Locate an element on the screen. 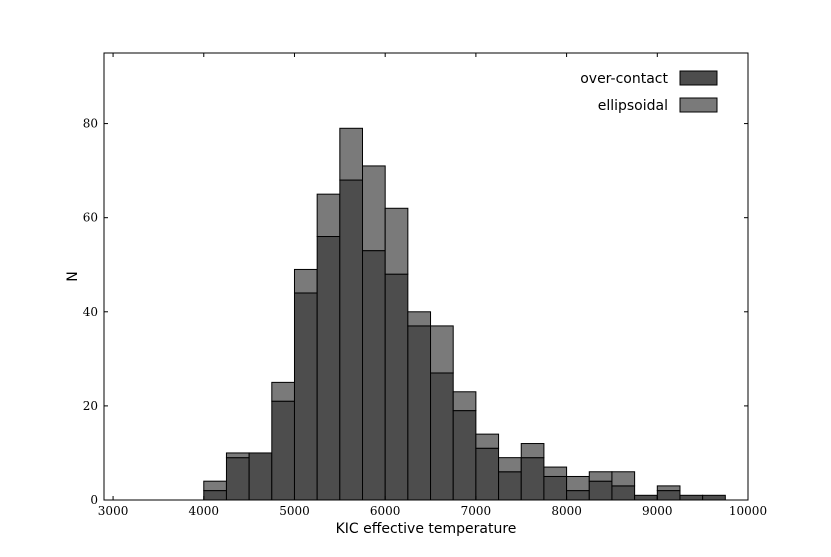 This screenshot has width=831, height=557. x-axis-label: KIC effective temperature is located at coordinates (426, 529).